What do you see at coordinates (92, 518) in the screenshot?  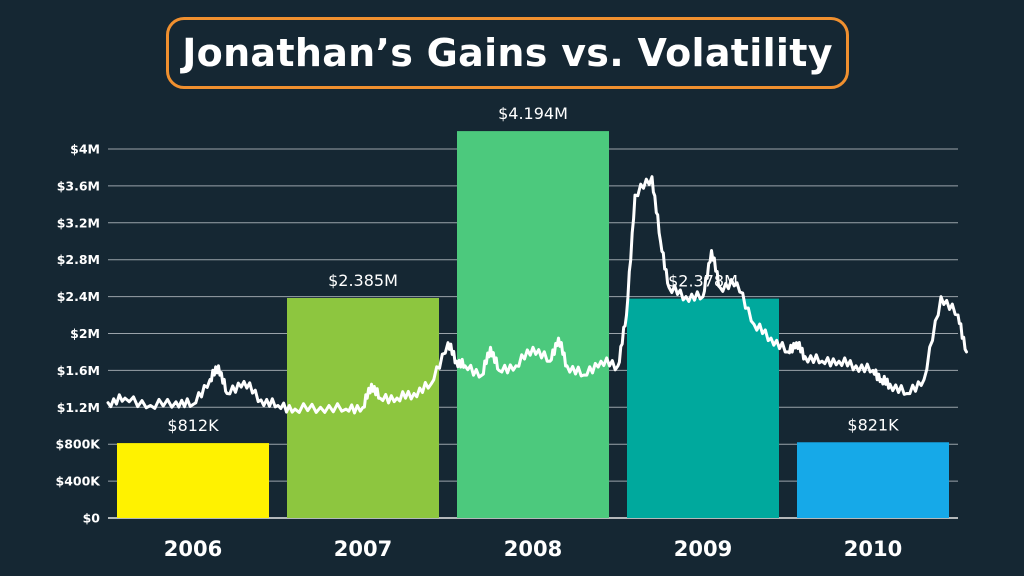 I see `y-tick-label: $0` at bounding box center [92, 518].